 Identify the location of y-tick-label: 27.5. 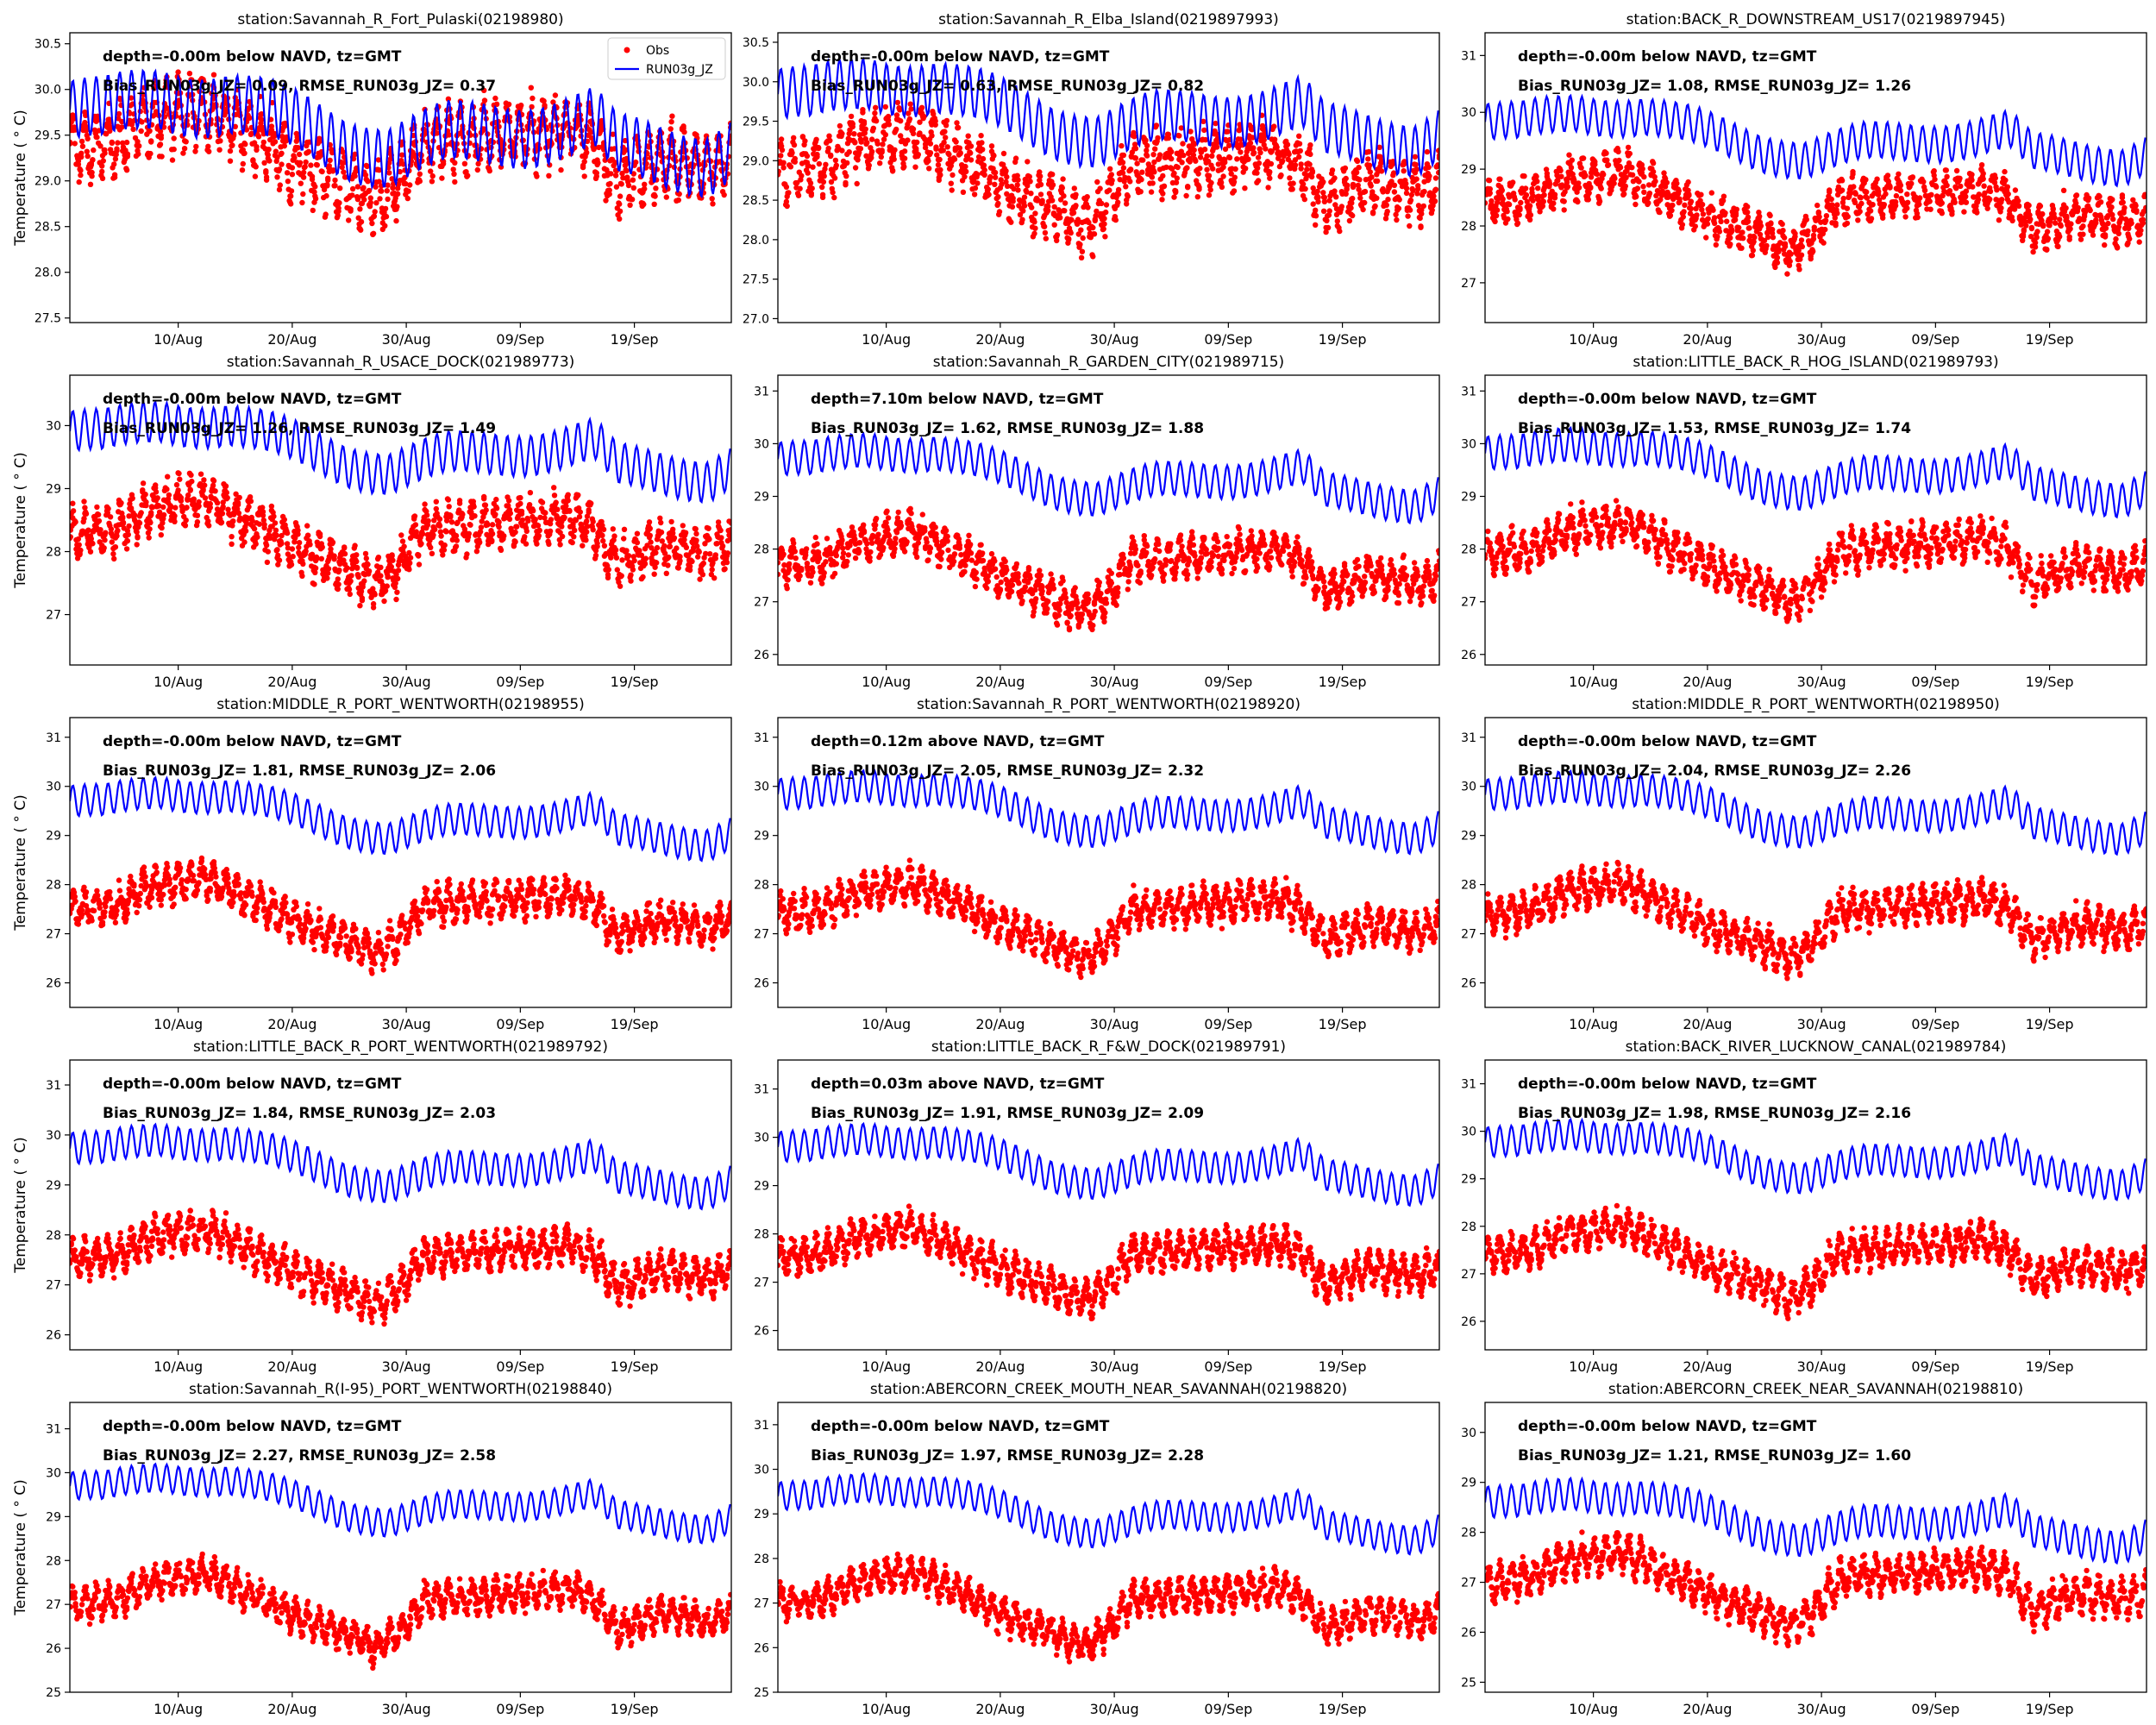
(756, 280).